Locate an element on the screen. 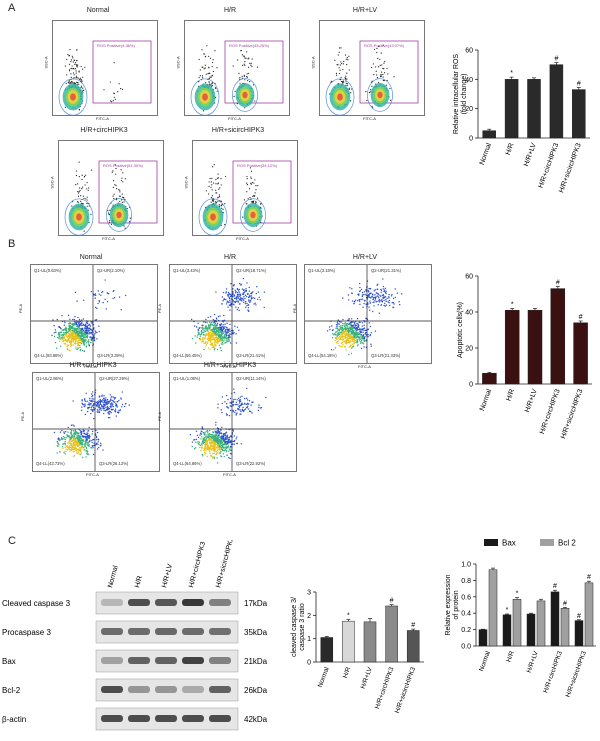 The width and height of the screenshot is (600, 741). panel-letter-b: B is located at coordinates (12, 244).